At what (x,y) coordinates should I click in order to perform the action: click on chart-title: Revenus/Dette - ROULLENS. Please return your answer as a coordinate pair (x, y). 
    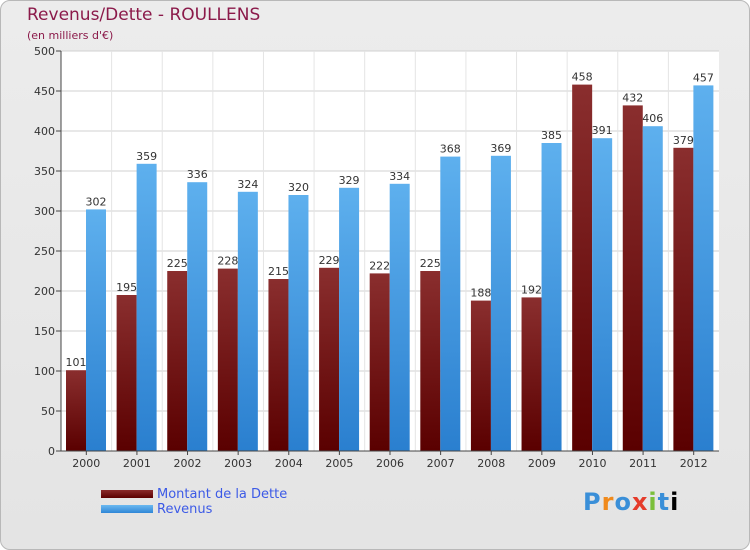
    Looking at the image, I should click on (144, 15).